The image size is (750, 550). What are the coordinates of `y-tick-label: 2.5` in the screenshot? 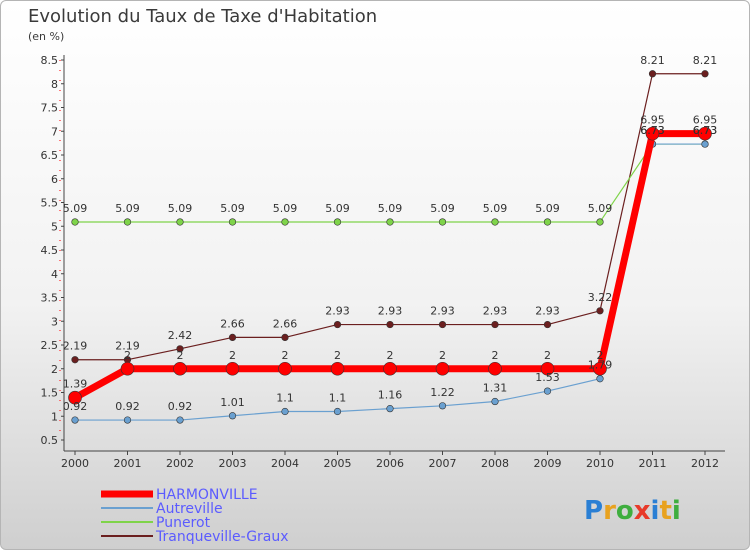 It's located at (50, 345).